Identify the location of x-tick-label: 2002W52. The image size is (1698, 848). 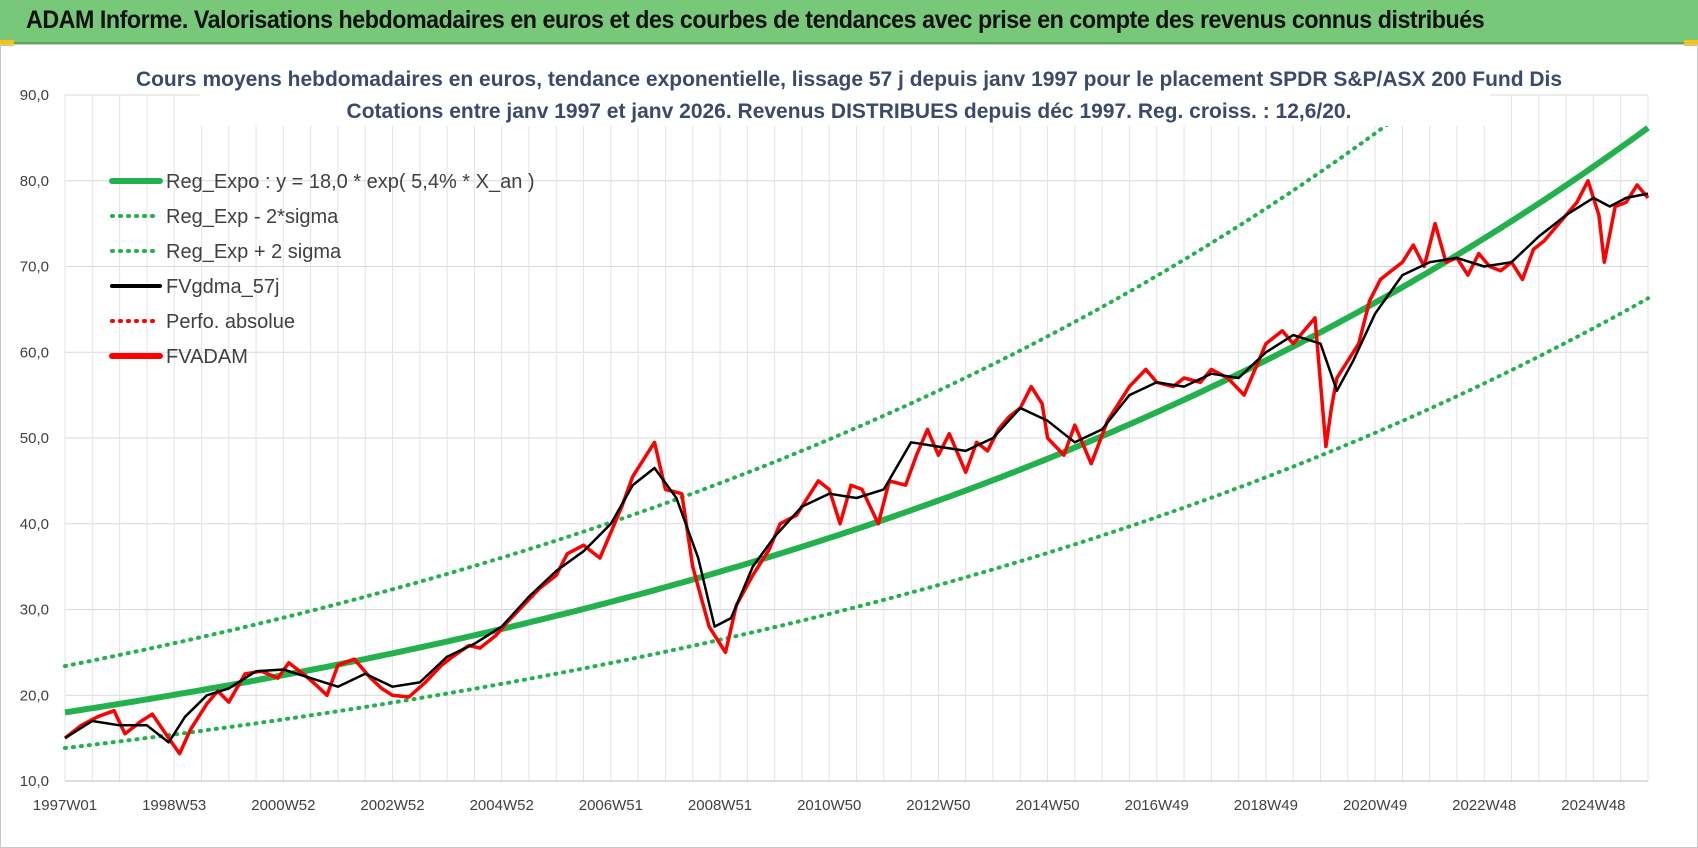
(392, 805).